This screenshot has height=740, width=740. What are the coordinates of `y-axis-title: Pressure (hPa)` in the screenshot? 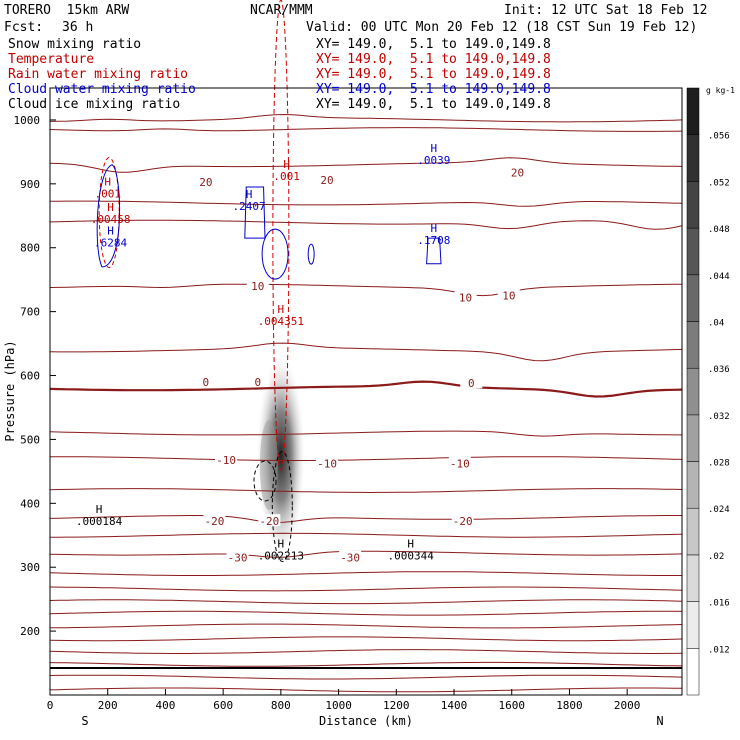 It's located at (10, 390).